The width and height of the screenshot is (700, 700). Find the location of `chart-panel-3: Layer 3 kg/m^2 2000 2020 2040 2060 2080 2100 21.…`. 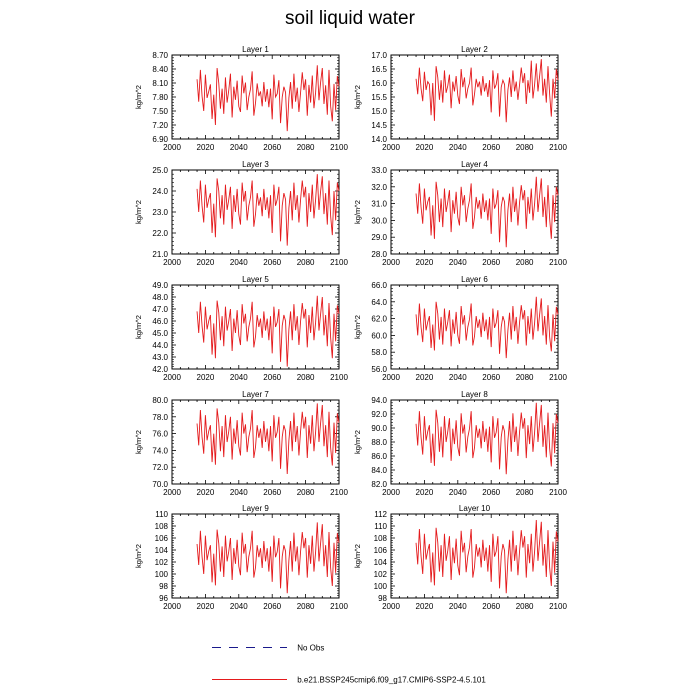

chart-panel-3: Layer 3 kg/m^2 2000 2020 2040 2060 2080 2100 21.… is located at coordinates (241, 213).